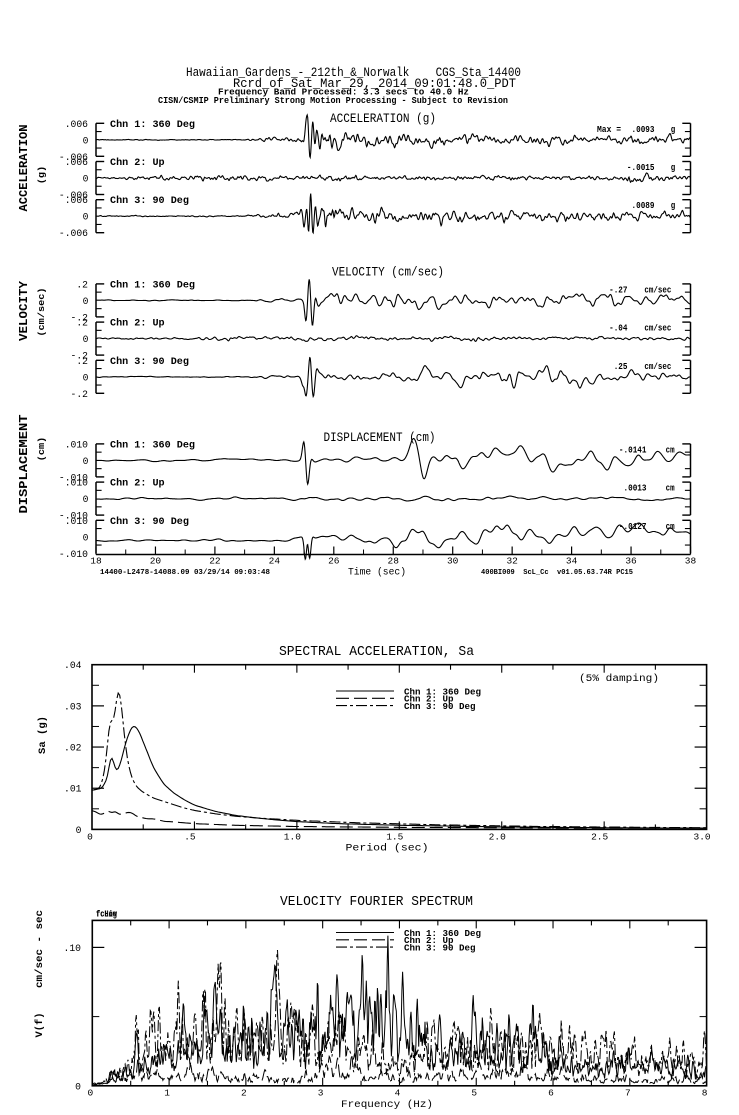  What do you see at coordinates (42, 175) in the screenshot?
I see `svg-text: (g)` at bounding box center [42, 175].